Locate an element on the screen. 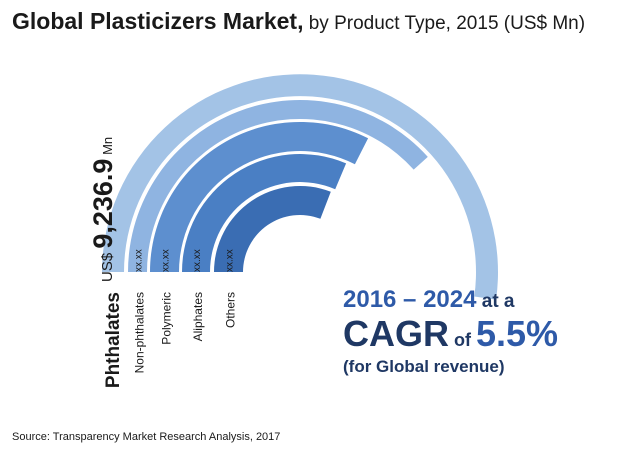  cagr-word: CAGR is located at coordinates (396, 333).